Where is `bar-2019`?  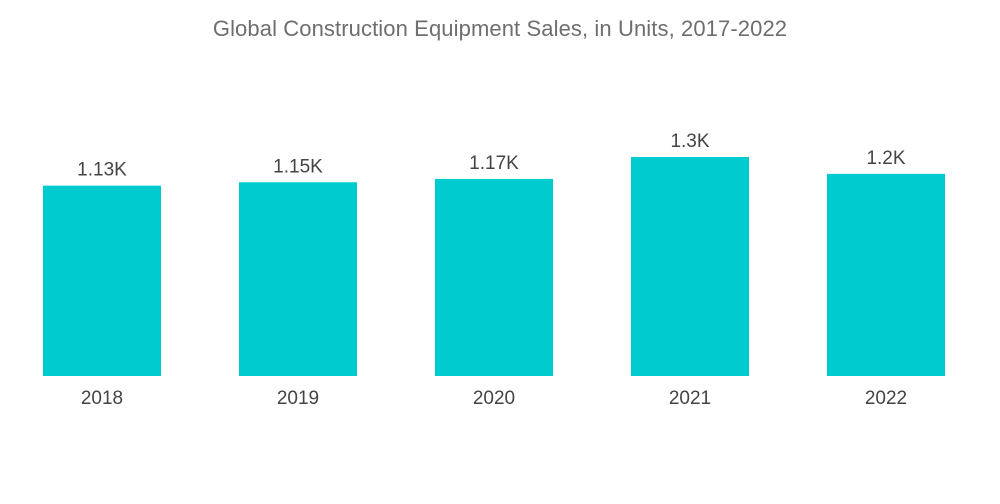 bar-2019 is located at coordinates (298, 279).